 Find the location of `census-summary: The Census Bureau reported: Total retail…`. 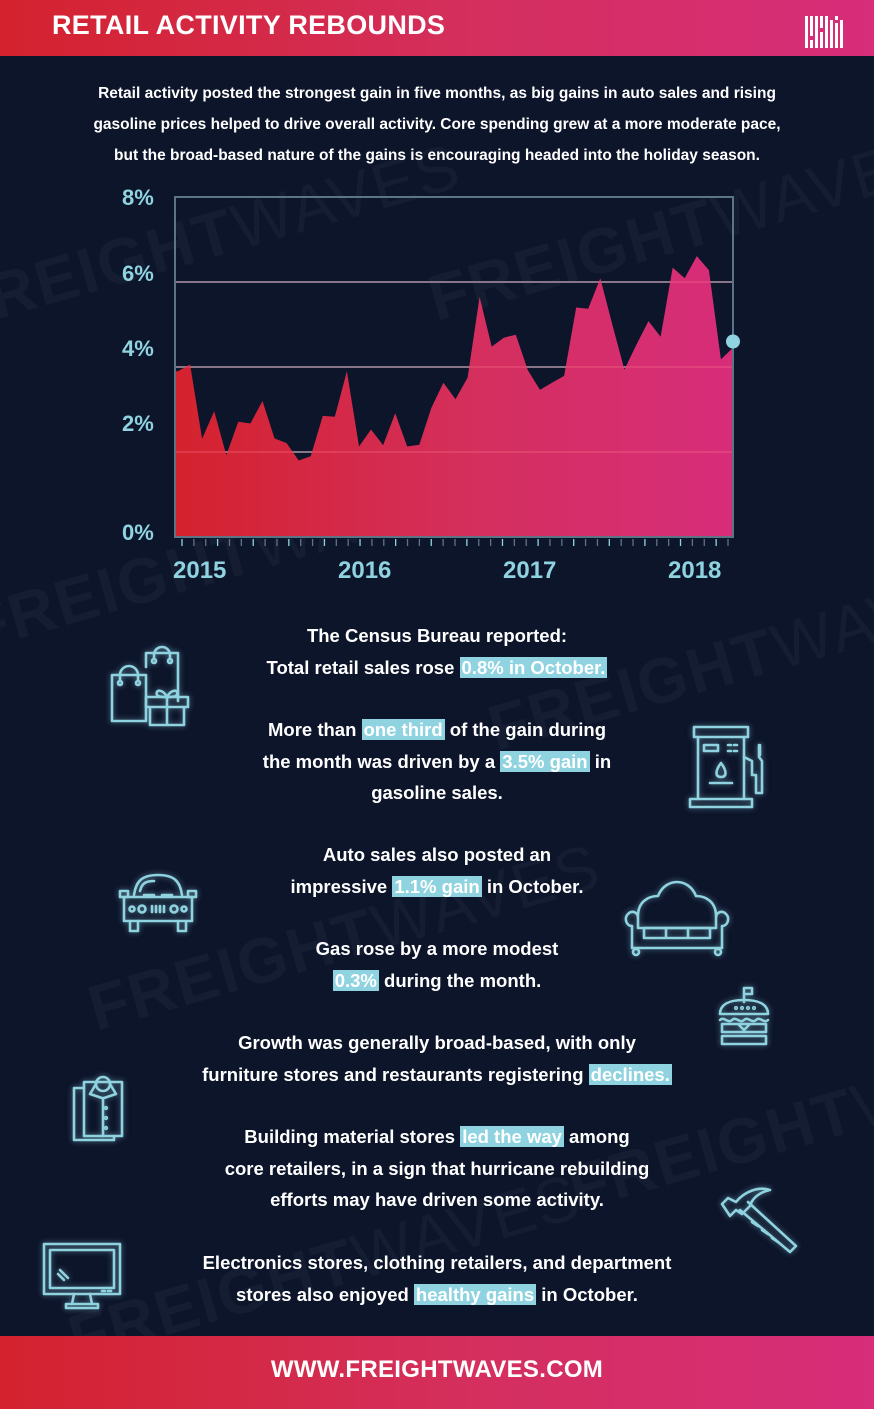

census-summary: The Census Bureau reported: Total retail… is located at coordinates (437, 651).